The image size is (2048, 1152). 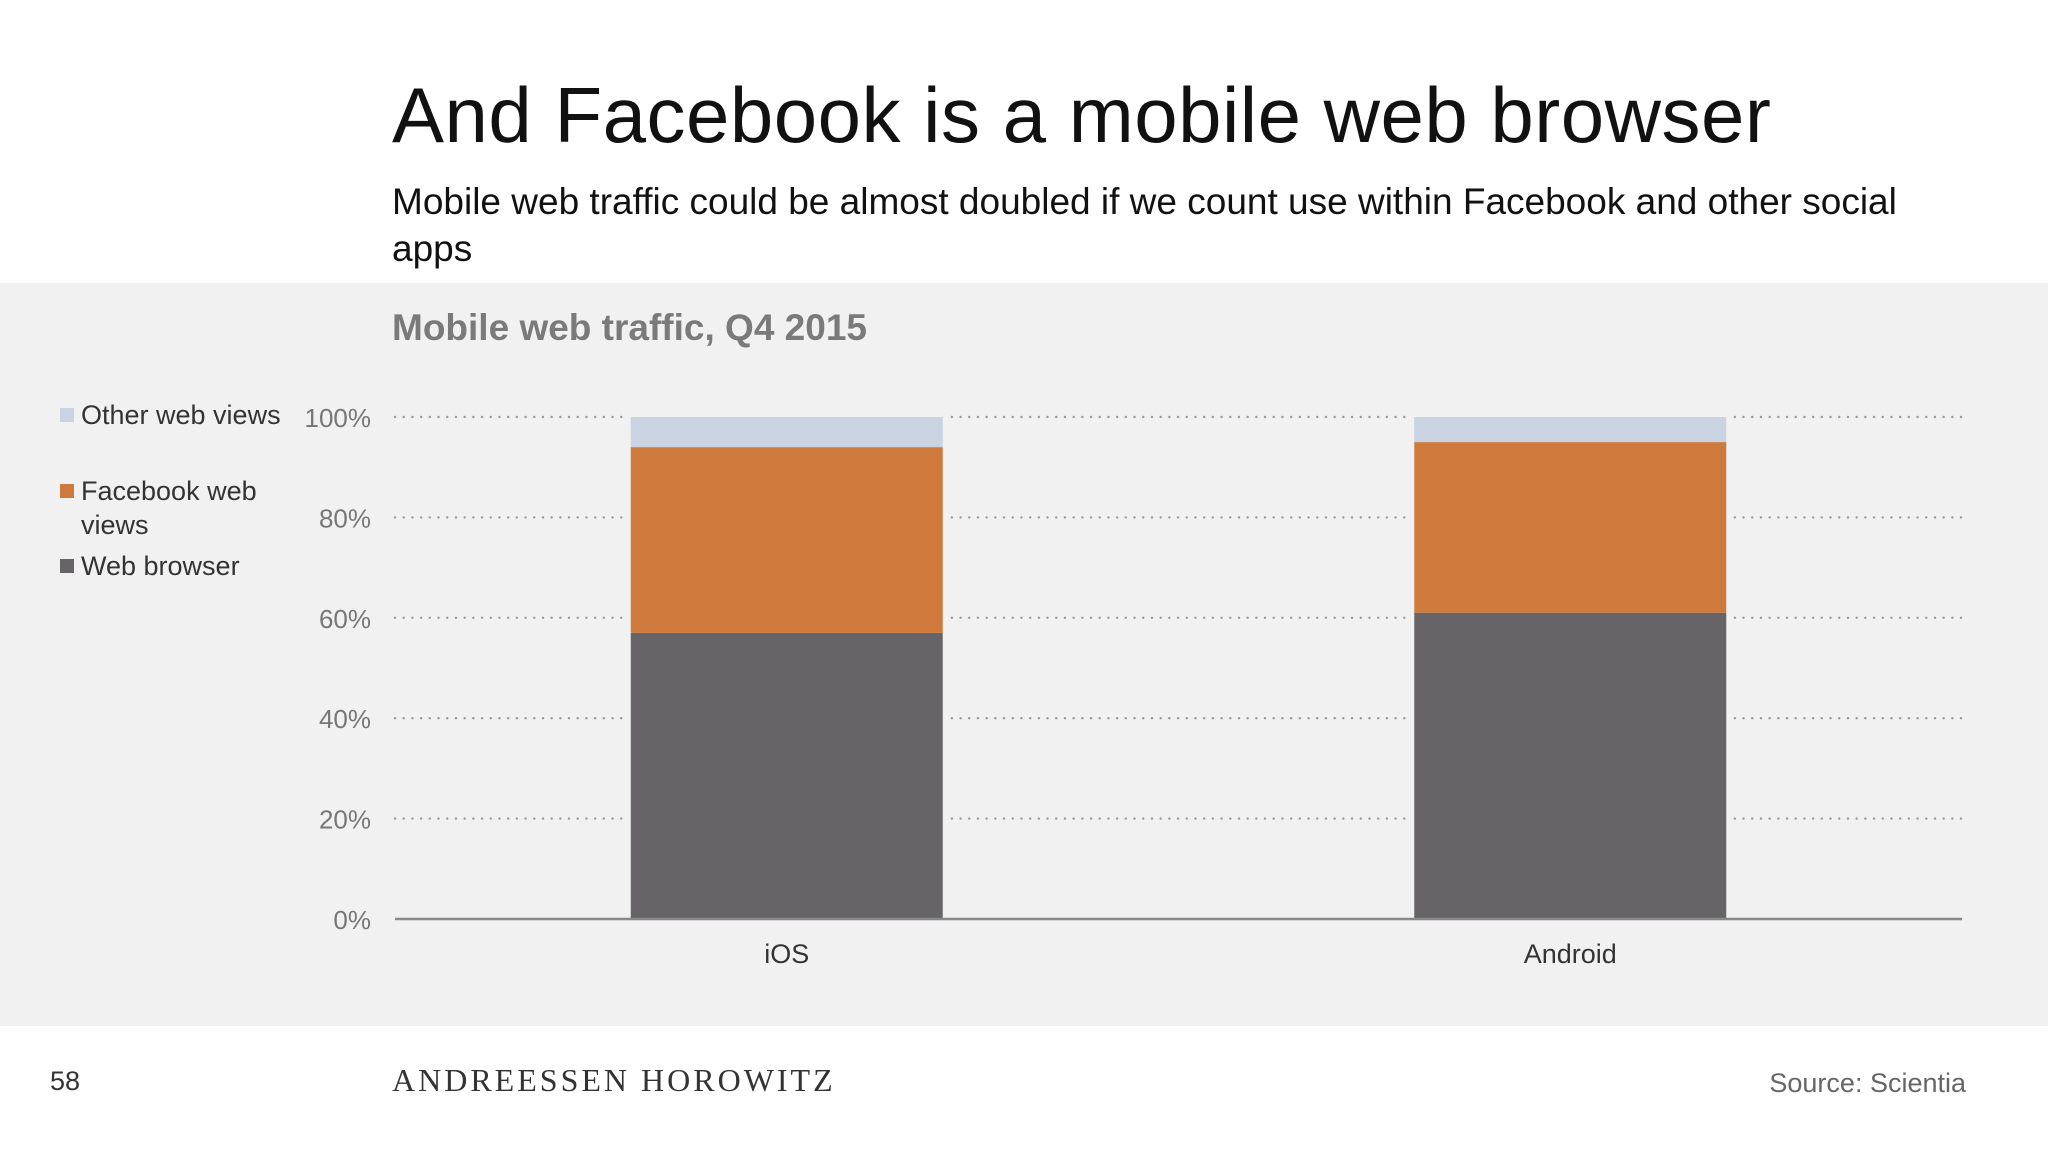 I want to click on legend-label: Other web views, so click(x=181, y=415).